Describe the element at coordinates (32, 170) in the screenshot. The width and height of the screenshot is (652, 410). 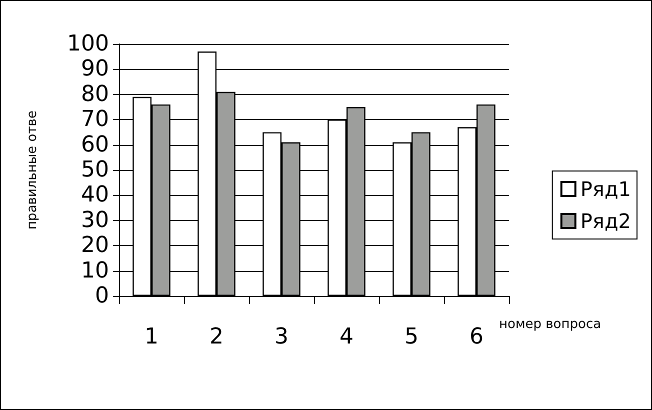
I see `y-axis-title: правильные отве` at that location.